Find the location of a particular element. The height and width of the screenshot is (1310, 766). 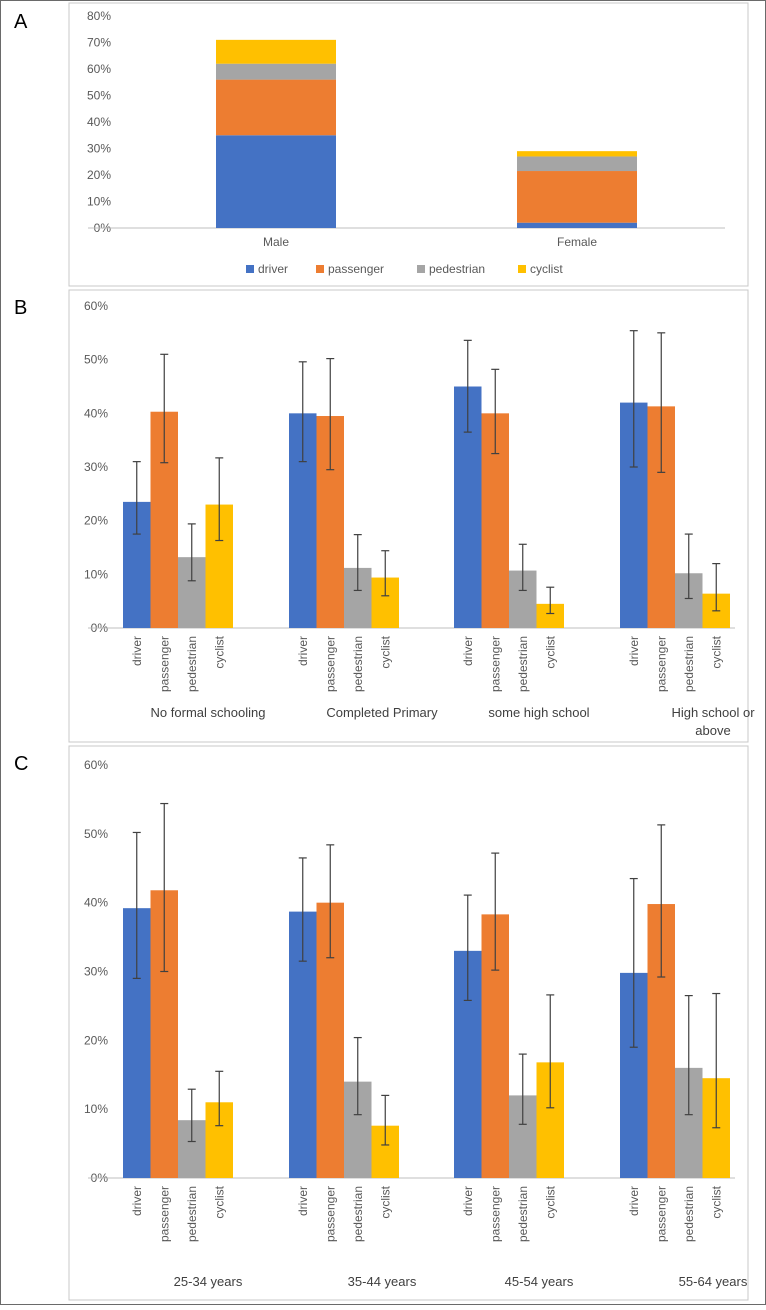

panel-c-y-tick: 20% is located at coordinates (96, 1040).